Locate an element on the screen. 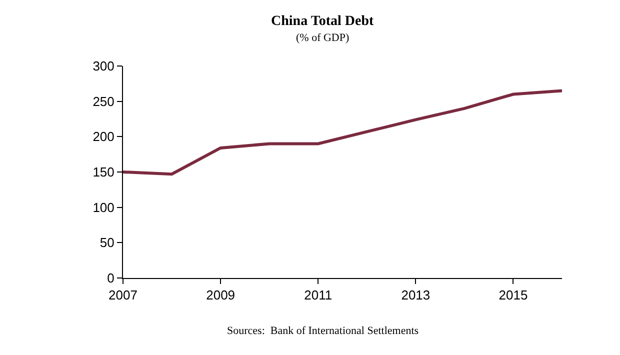 This screenshot has width=620, height=355. y-tick-label: 0 is located at coordinates (110, 278).